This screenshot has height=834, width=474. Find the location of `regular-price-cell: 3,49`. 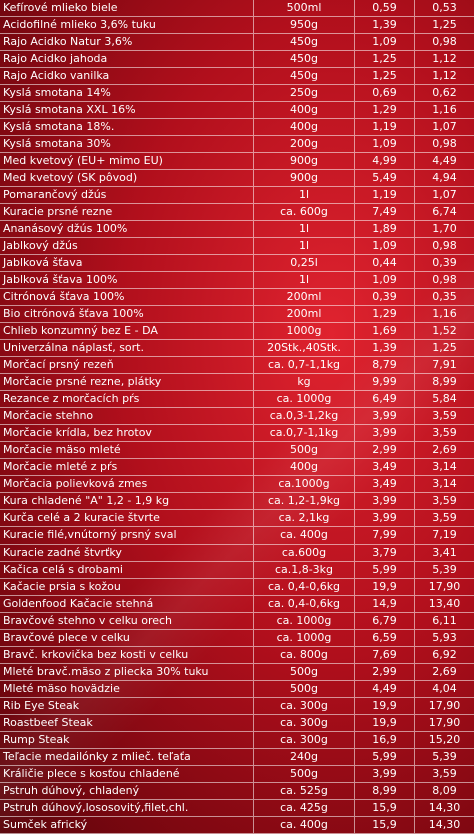

regular-price-cell: 3,49 is located at coordinates (385, 484).